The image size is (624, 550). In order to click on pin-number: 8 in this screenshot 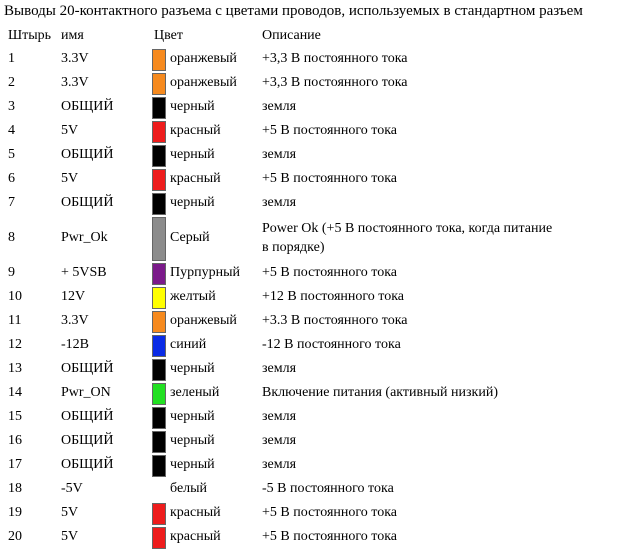, I will do `click(11, 237)`.